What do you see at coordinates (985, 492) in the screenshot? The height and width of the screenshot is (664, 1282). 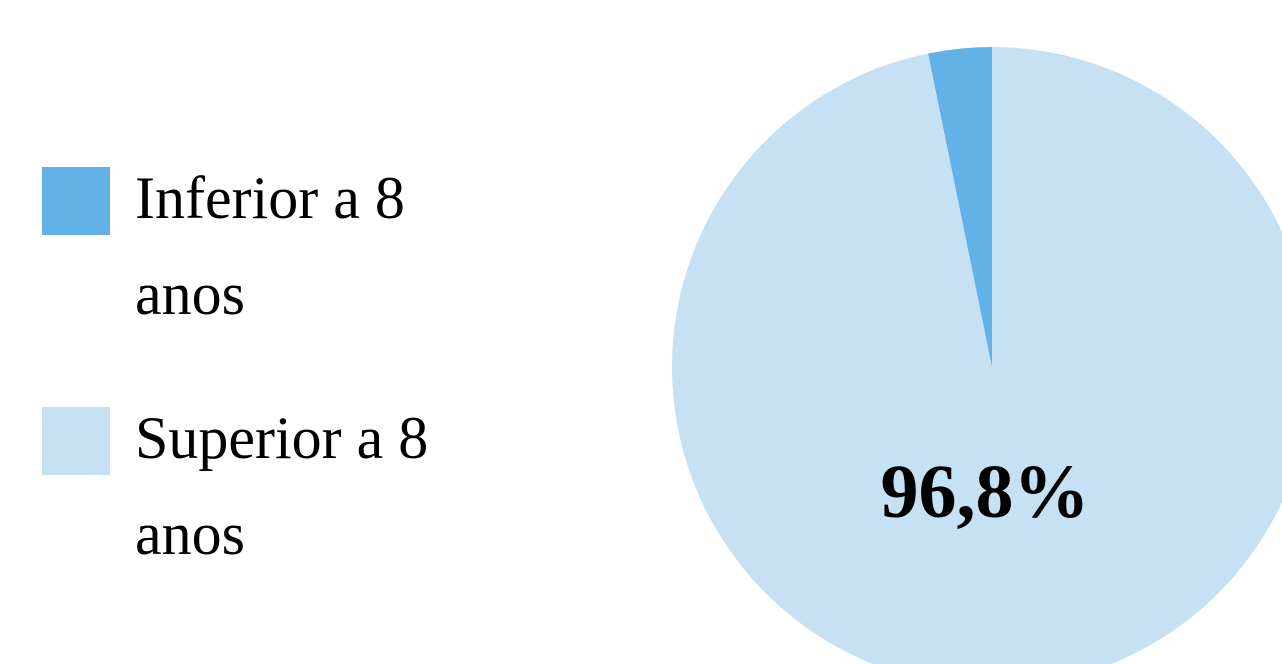 I see `data-label-superior: 96,8%` at bounding box center [985, 492].